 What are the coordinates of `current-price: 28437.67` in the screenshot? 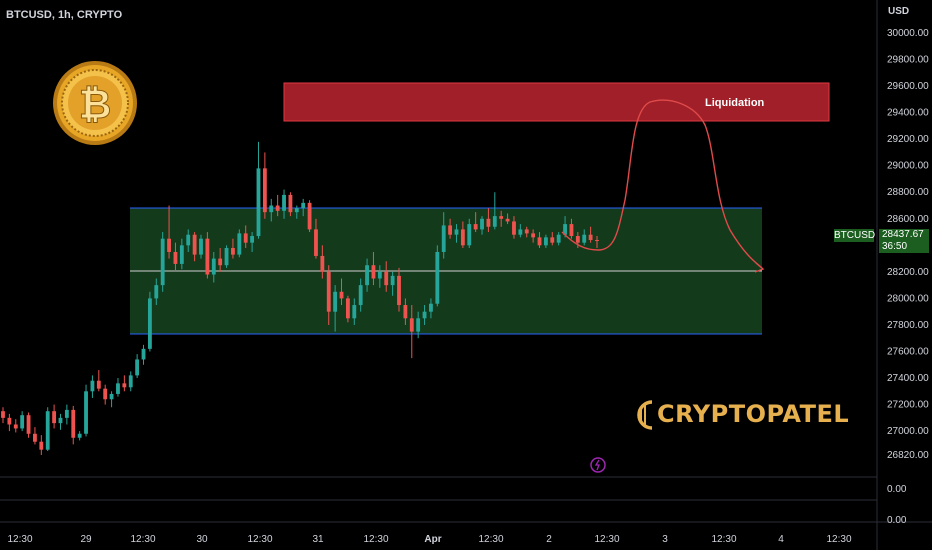 It's located at (903, 234).